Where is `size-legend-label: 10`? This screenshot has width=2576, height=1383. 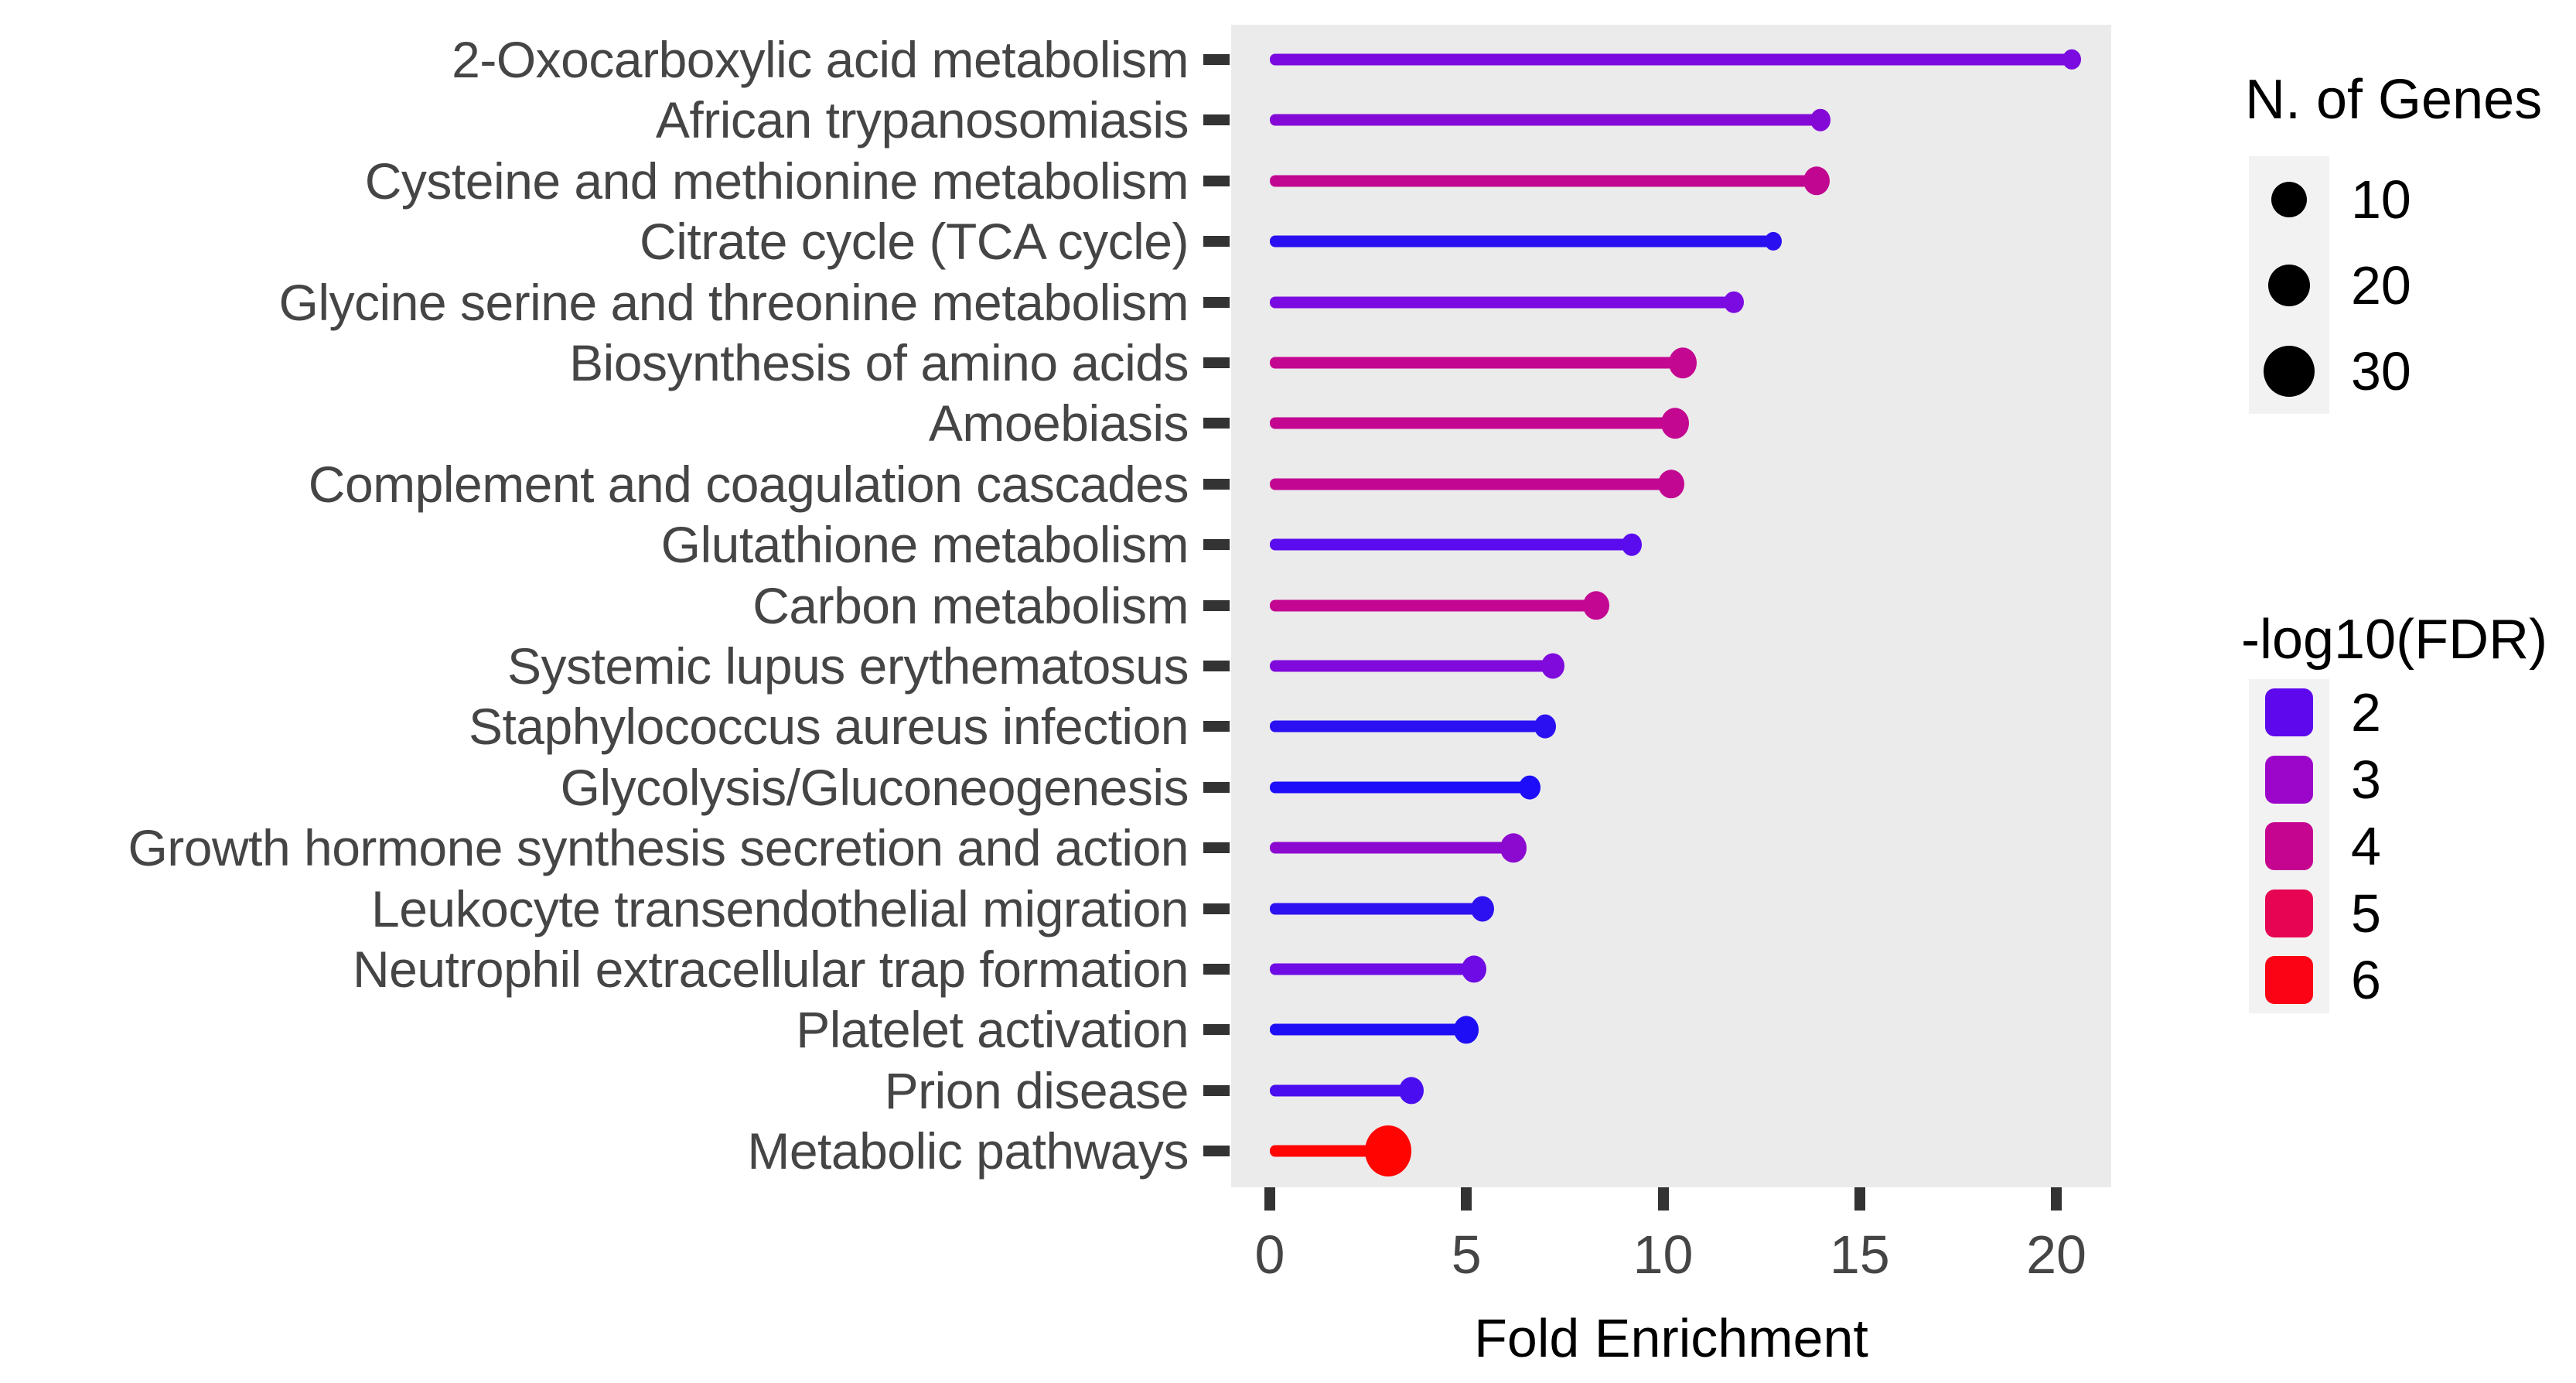
size-legend-label: 10 is located at coordinates (2381, 199).